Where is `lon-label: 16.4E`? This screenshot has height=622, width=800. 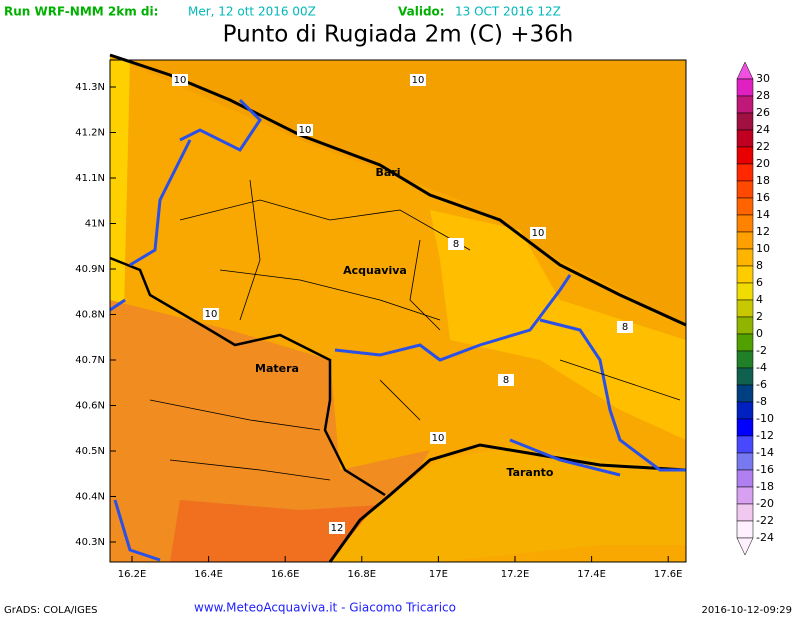 lon-label: 16.4E is located at coordinates (208, 574).